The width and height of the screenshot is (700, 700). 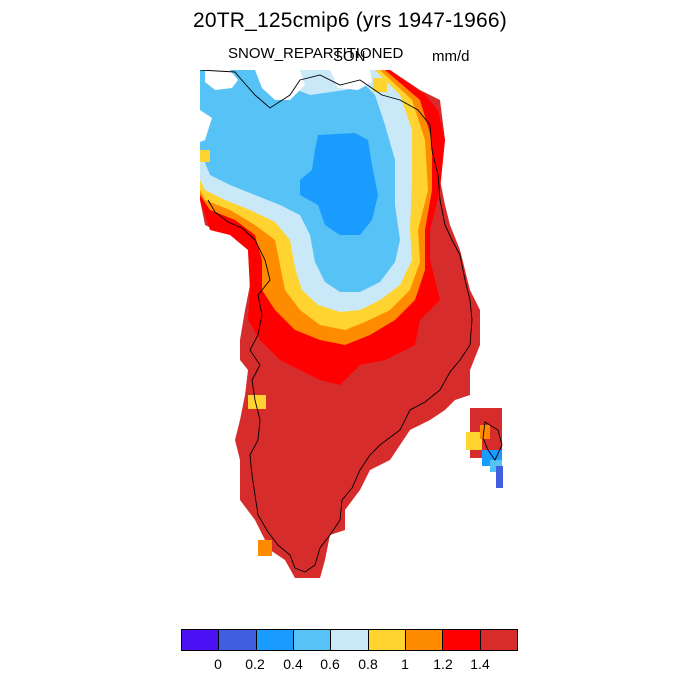 What do you see at coordinates (255, 664) in the screenshot?
I see `colorbar-tick-label: 0.2` at bounding box center [255, 664].